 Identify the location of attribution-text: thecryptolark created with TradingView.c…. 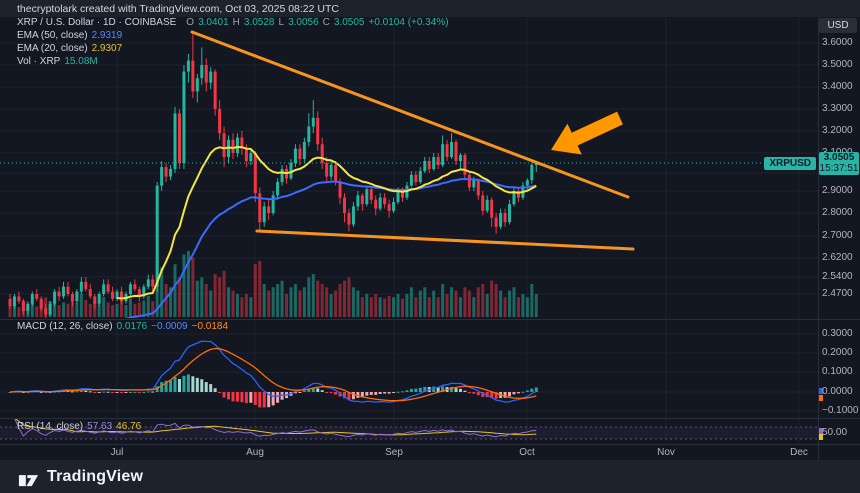
(178, 8).